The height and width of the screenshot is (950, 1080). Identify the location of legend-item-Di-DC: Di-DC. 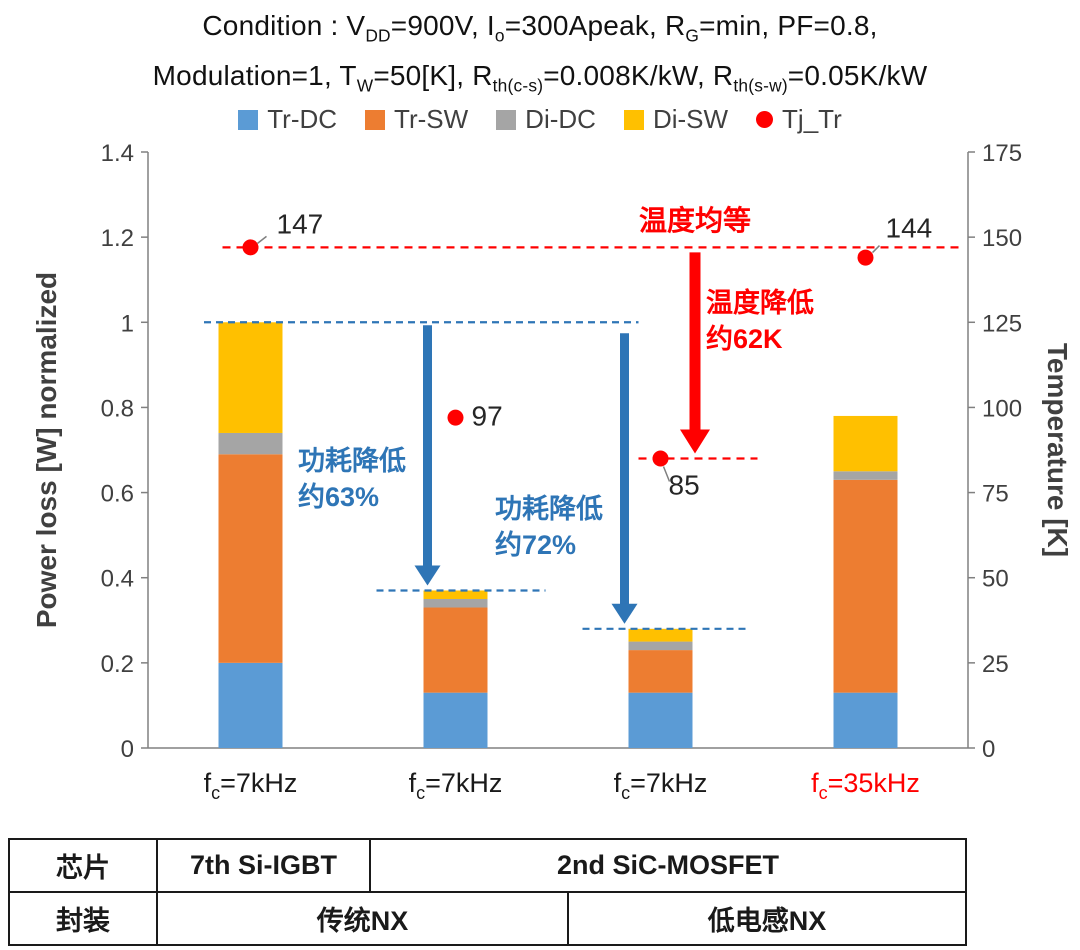
(546, 119).